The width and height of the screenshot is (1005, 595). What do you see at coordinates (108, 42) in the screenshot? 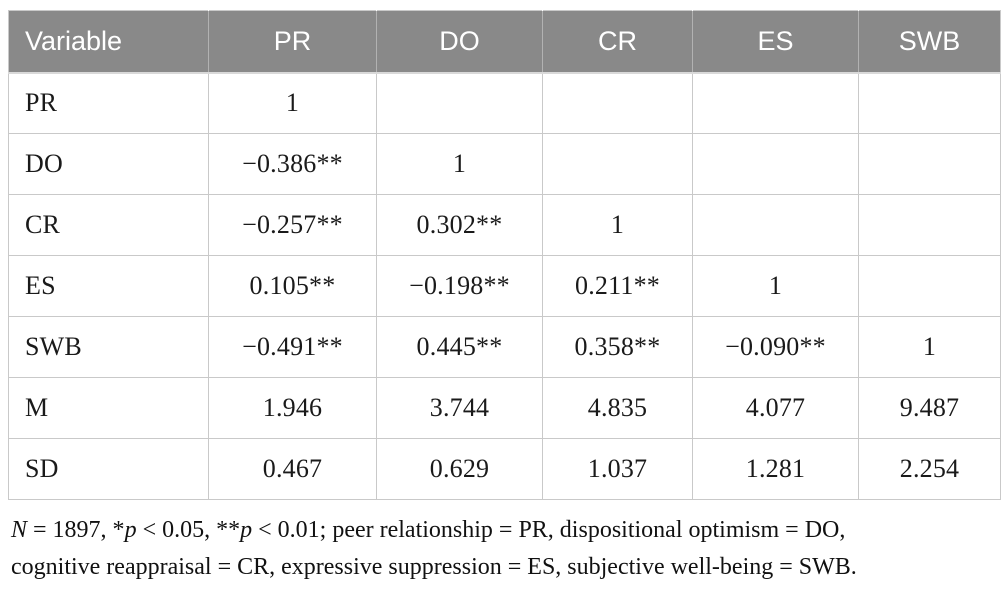
I see `column-header-variable: Variable` at bounding box center [108, 42].